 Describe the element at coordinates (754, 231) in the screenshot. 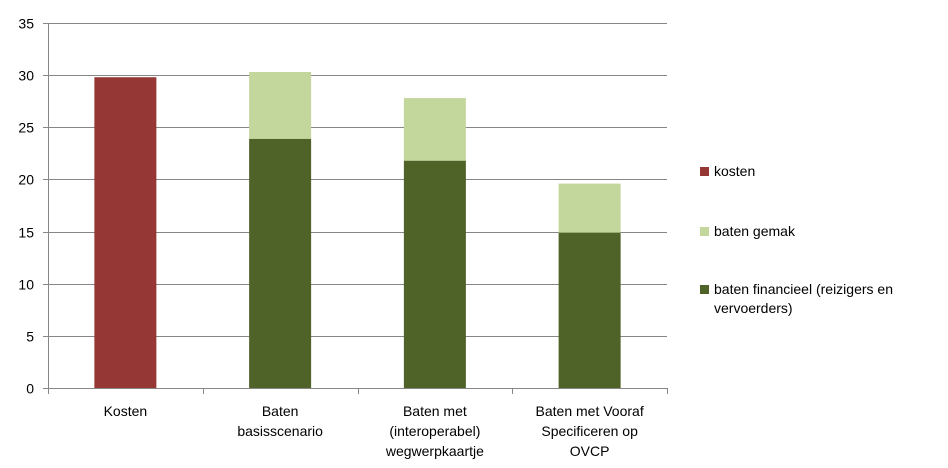

I see `legend-label-baten-gemak: baten gemak` at that location.